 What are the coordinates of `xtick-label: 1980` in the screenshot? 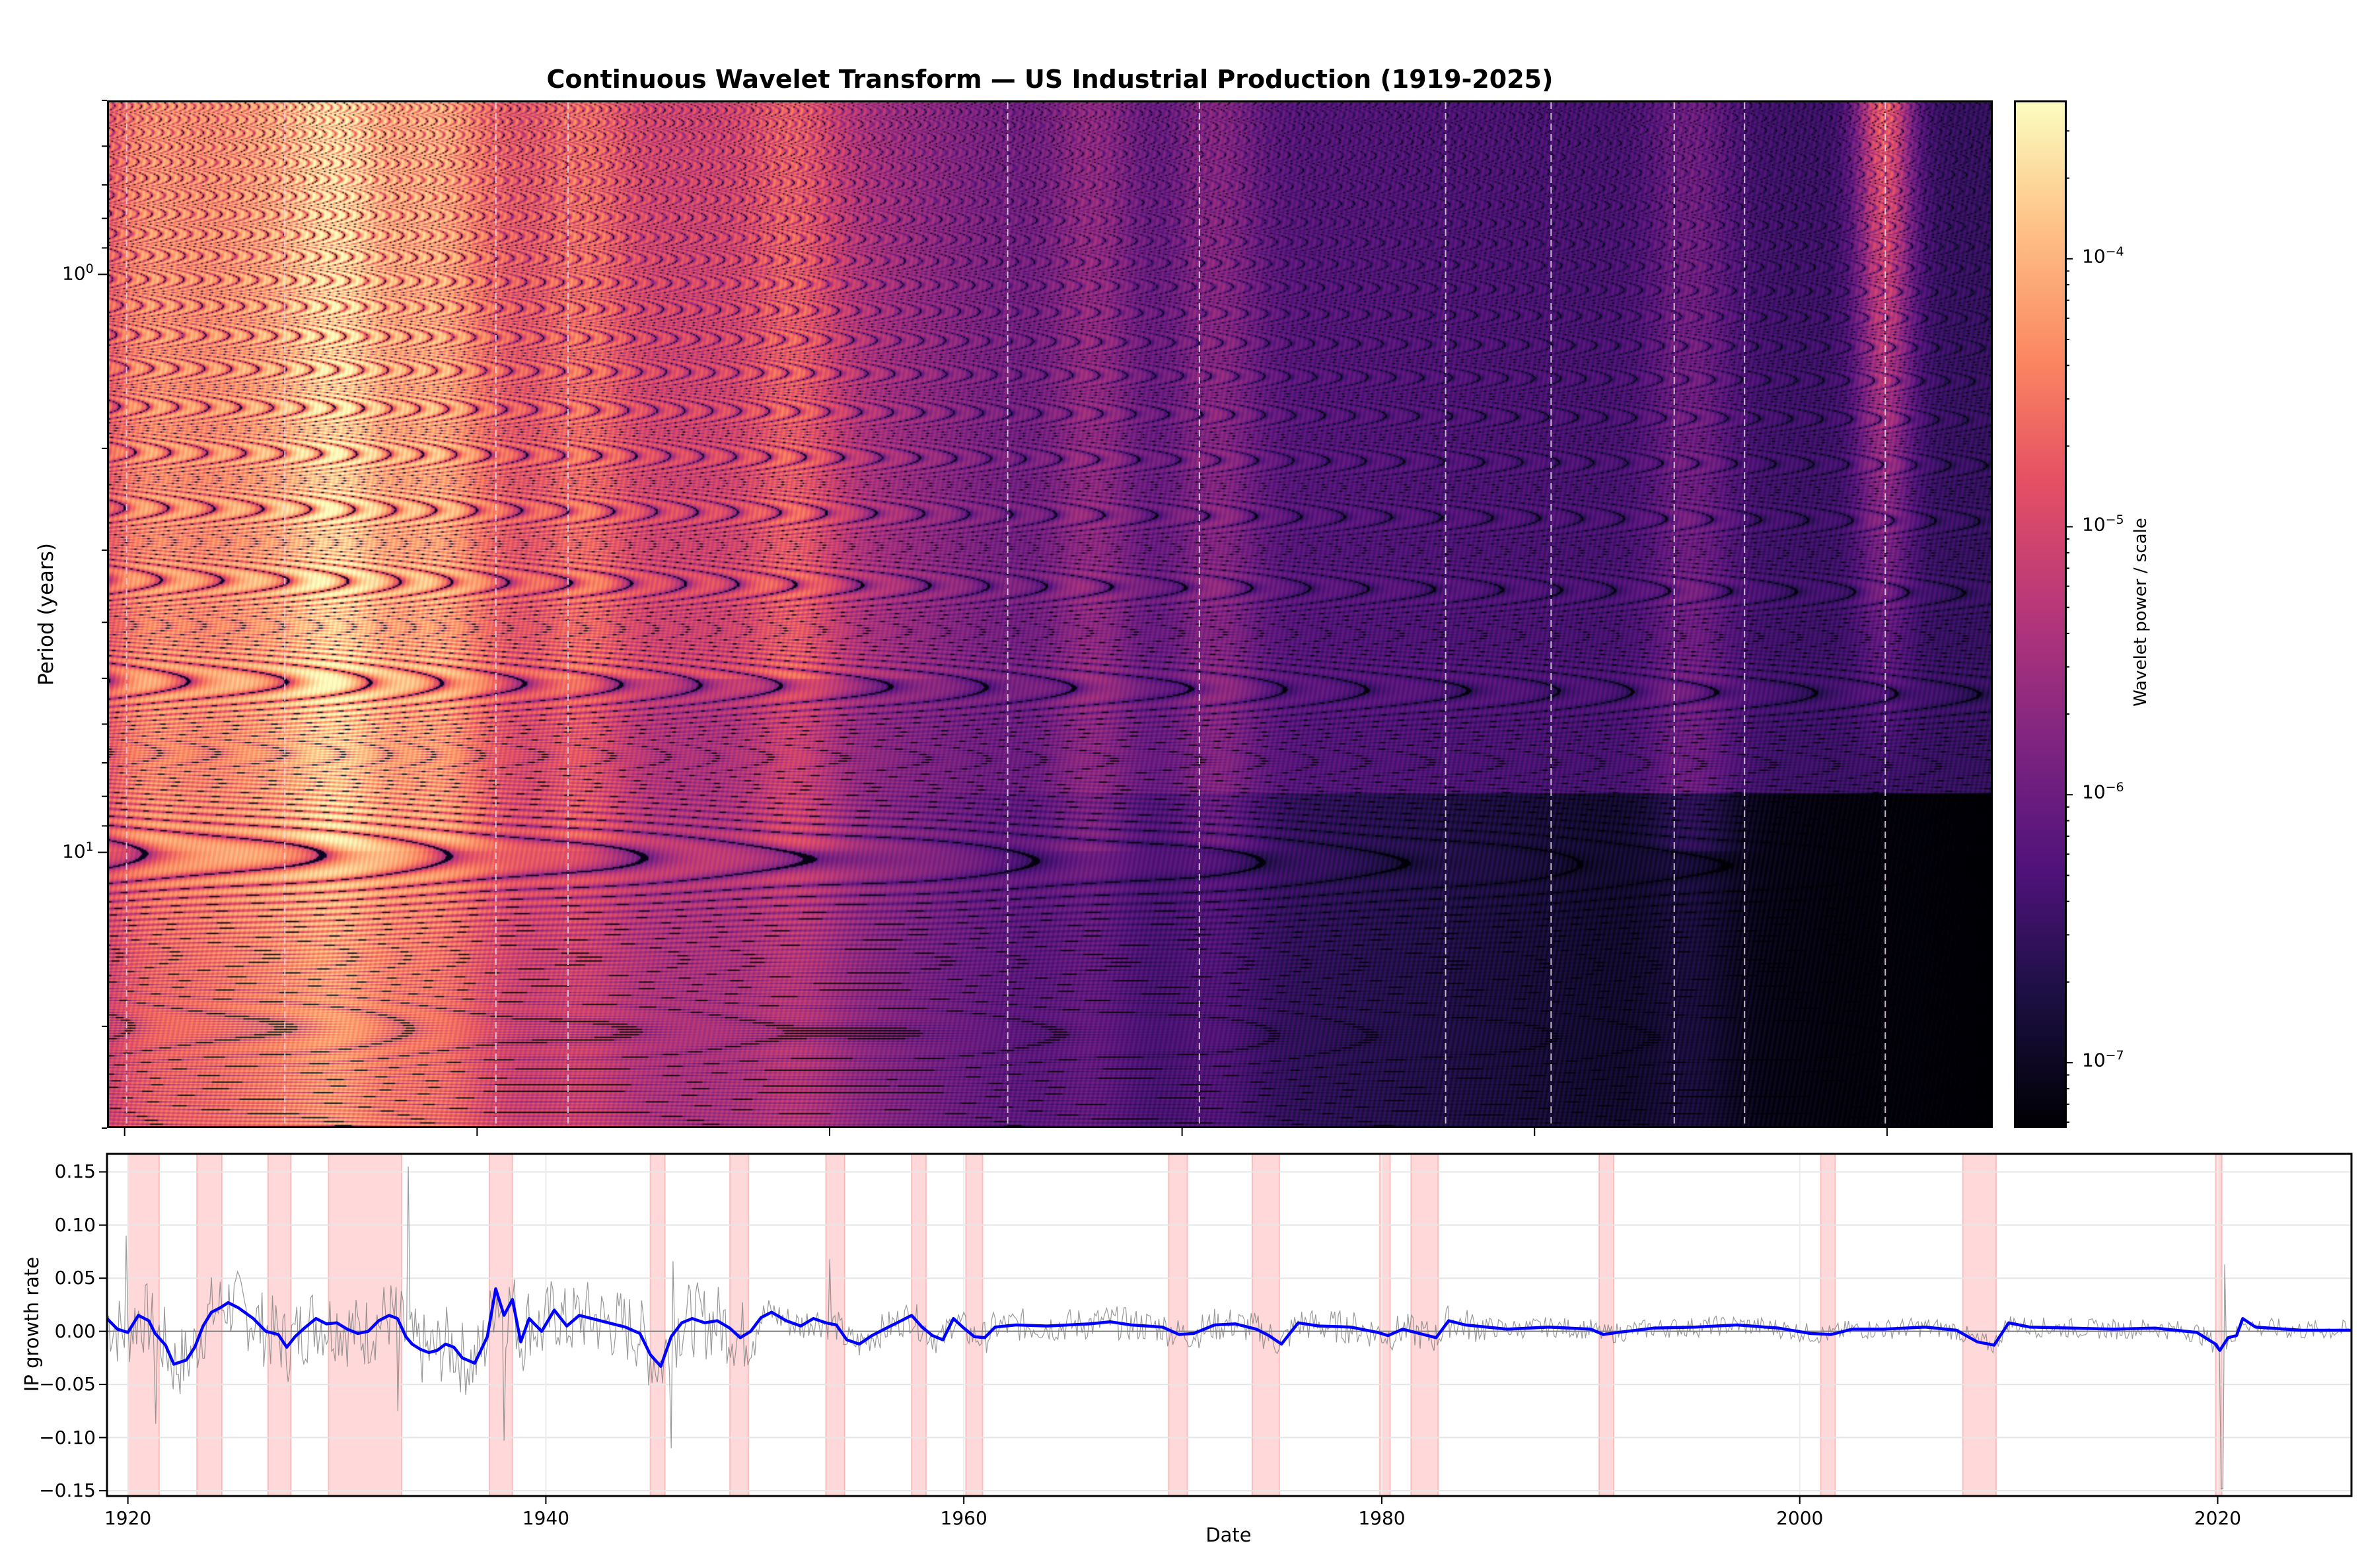 It's located at (1382, 1518).